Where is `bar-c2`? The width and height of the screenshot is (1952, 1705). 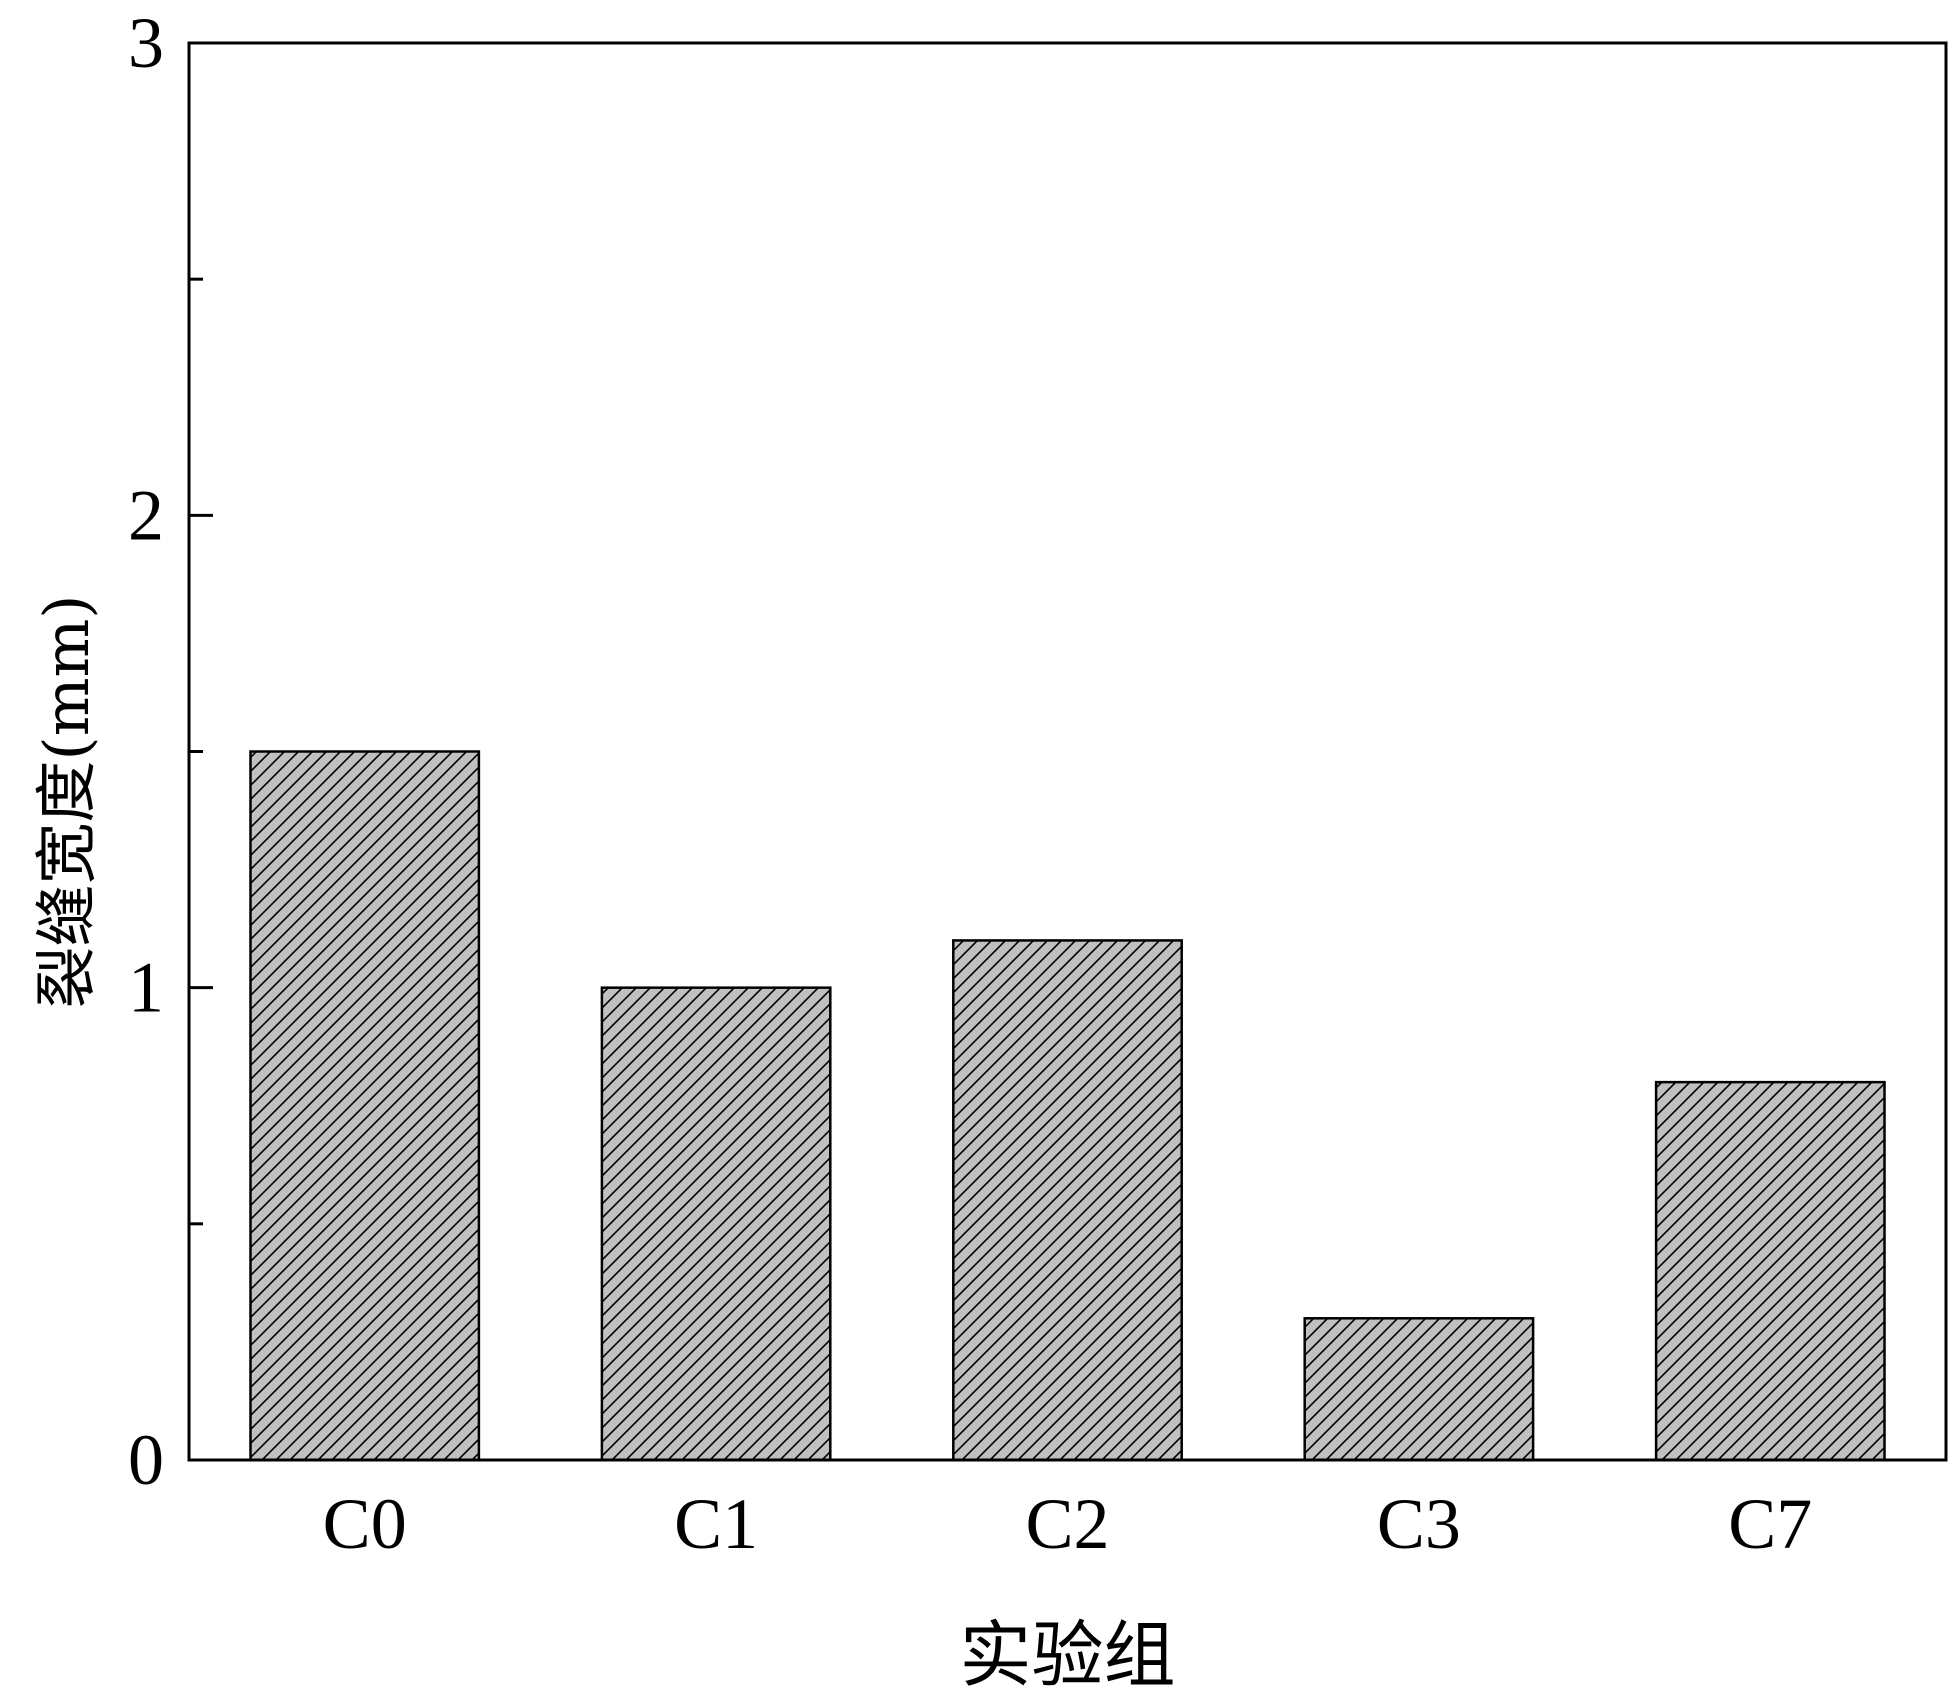
bar-c2 is located at coordinates (1067, 1200).